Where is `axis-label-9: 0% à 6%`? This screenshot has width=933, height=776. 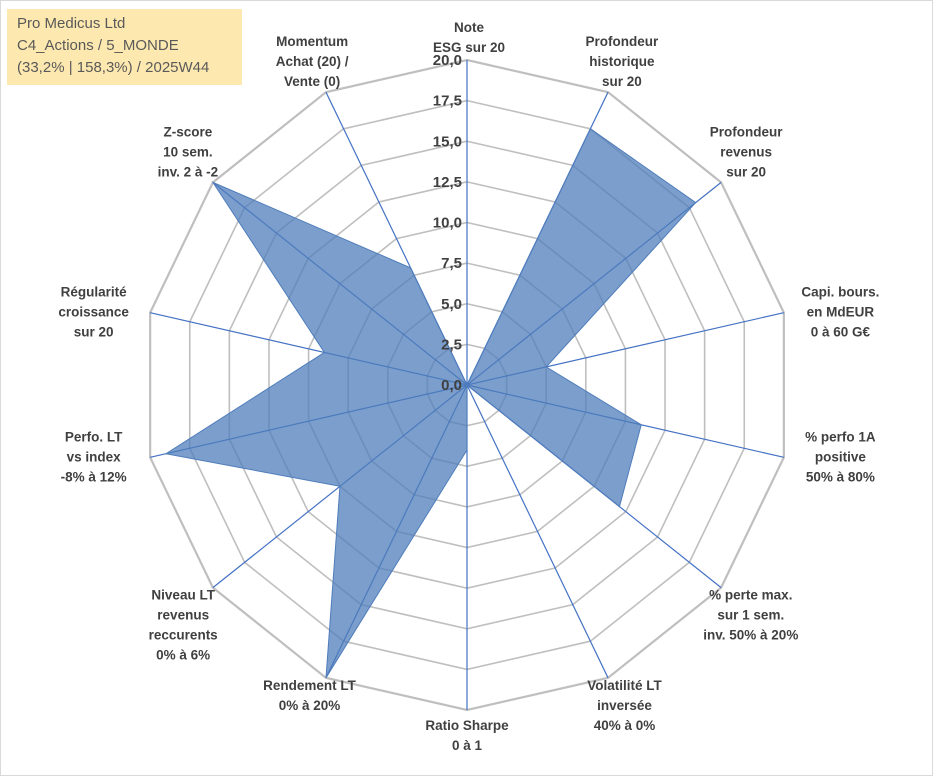 axis-label-9: 0% à 6% is located at coordinates (183, 655).